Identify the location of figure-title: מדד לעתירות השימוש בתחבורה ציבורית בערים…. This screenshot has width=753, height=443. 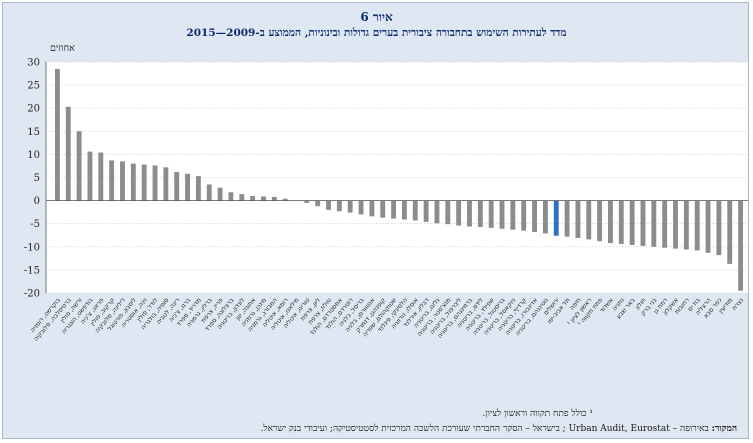
(376, 33).